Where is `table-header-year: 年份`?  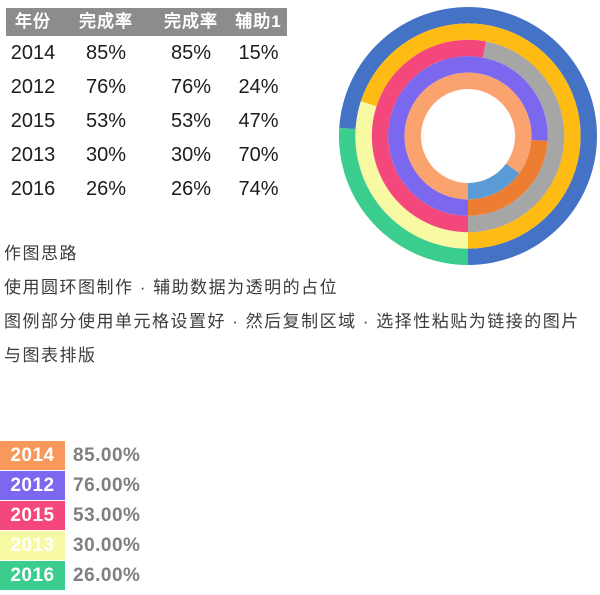
table-header-year: 年份 is located at coordinates (33, 21).